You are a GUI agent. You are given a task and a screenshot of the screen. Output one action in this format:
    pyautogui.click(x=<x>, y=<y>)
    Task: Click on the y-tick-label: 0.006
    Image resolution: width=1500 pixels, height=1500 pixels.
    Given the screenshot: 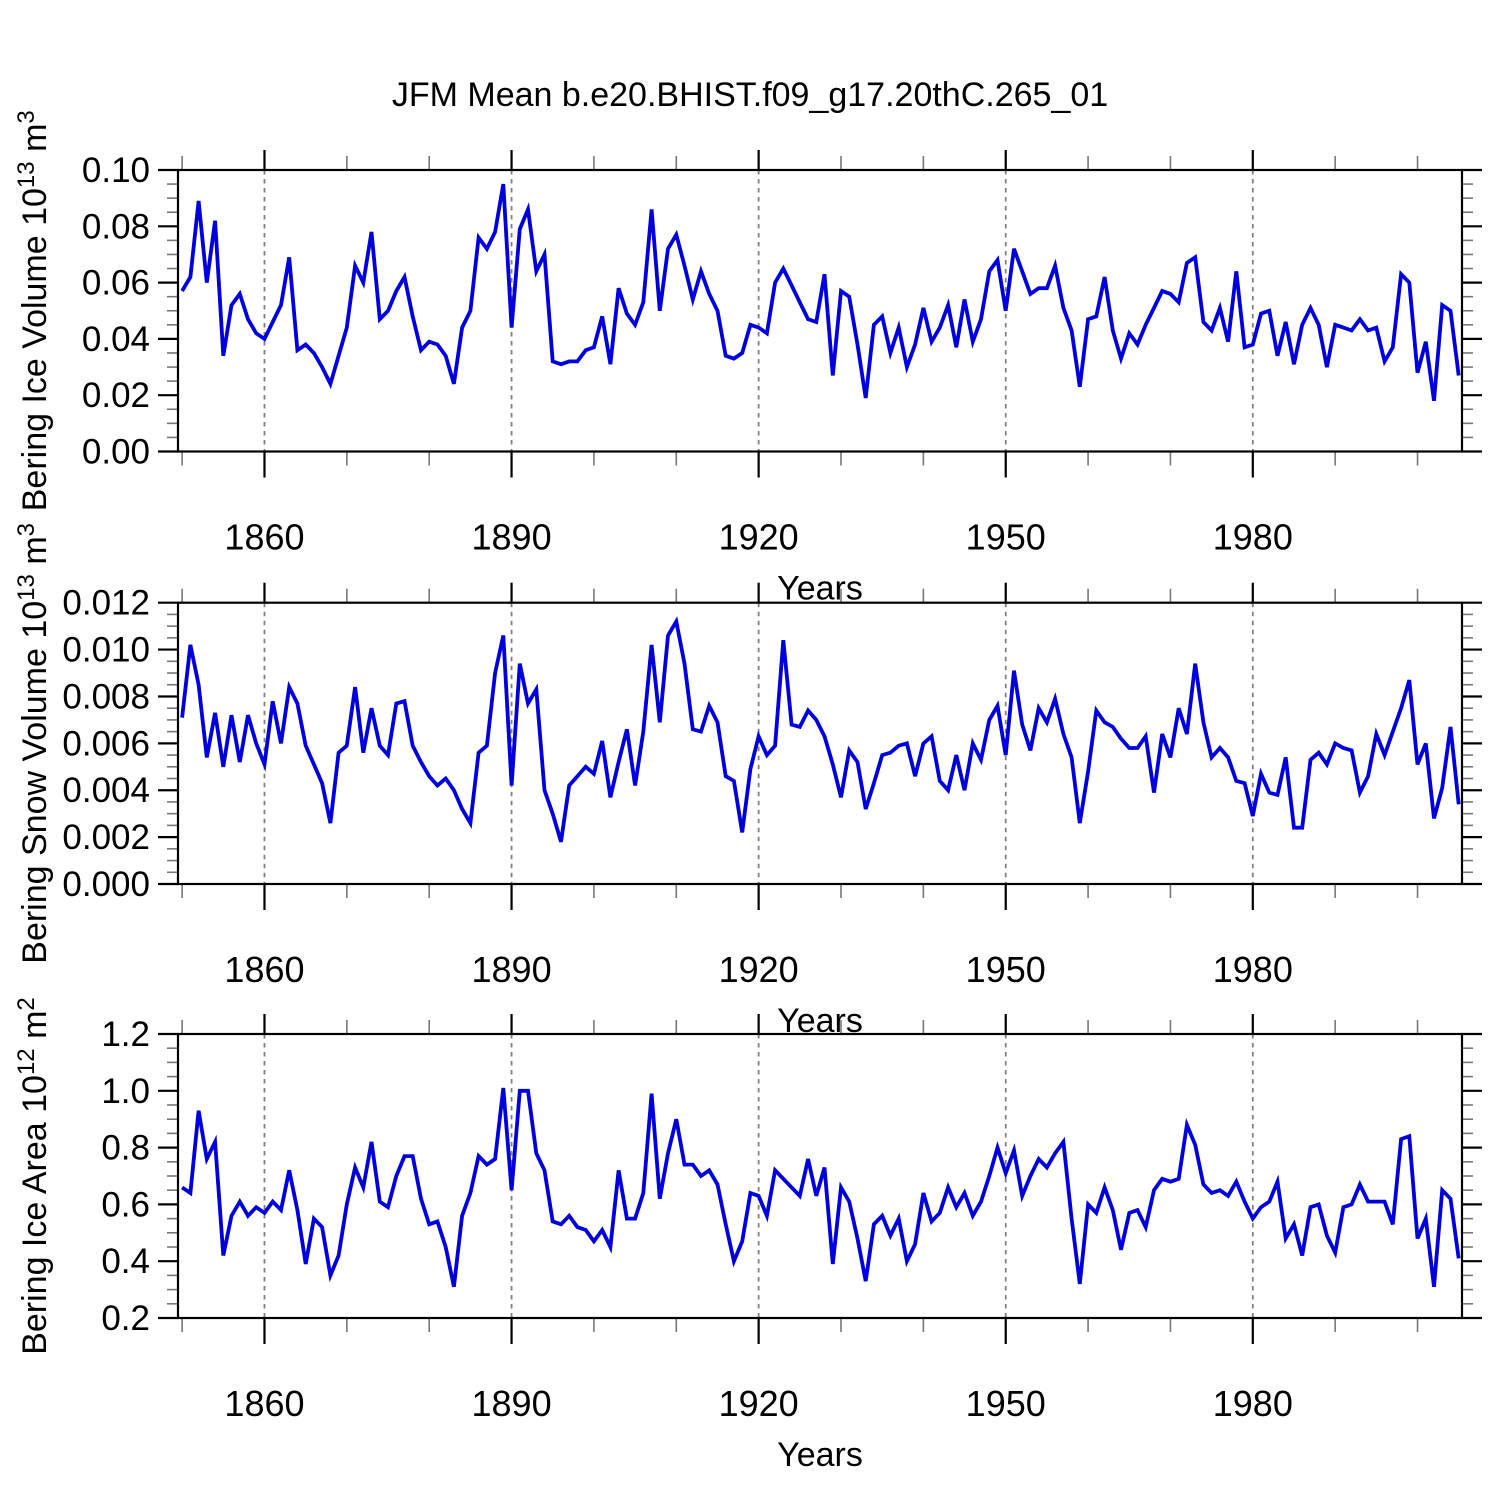 What is the action you would take?
    pyautogui.click(x=106, y=743)
    